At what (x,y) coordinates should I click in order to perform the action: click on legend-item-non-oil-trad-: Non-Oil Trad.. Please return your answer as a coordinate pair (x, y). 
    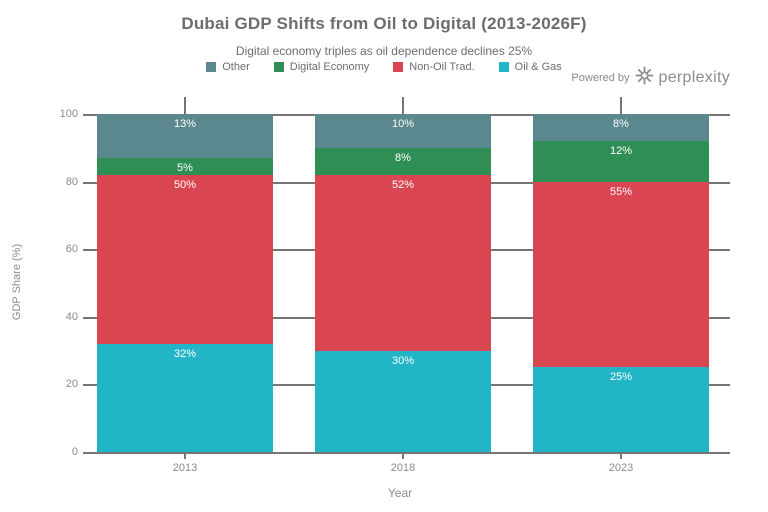
    Looking at the image, I should click on (434, 67).